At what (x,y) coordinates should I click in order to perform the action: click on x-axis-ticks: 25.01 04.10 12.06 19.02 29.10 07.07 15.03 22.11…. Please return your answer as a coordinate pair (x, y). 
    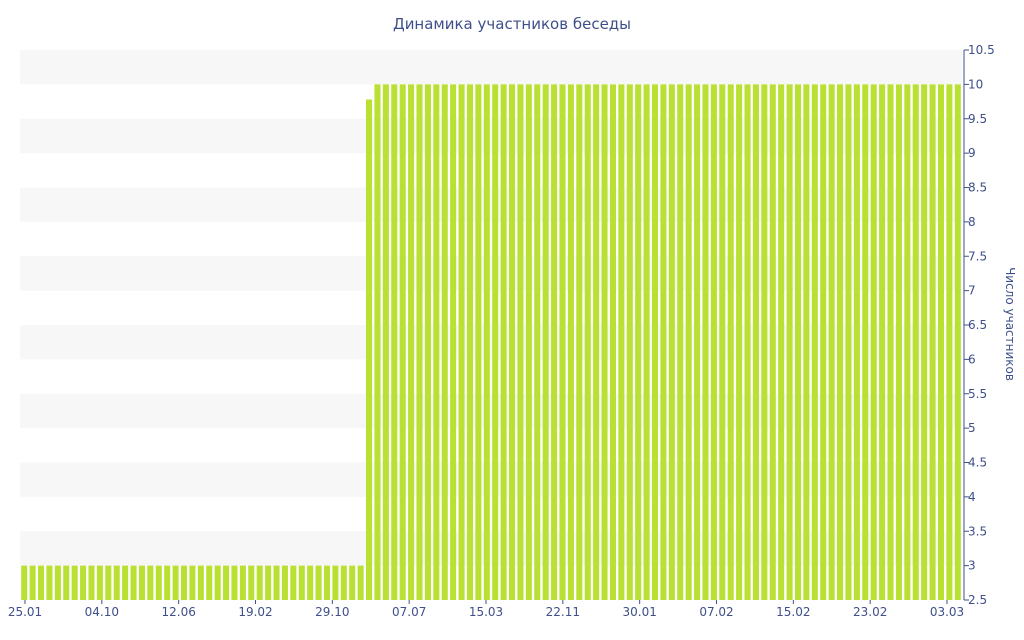
    Looking at the image, I should click on (486, 609).